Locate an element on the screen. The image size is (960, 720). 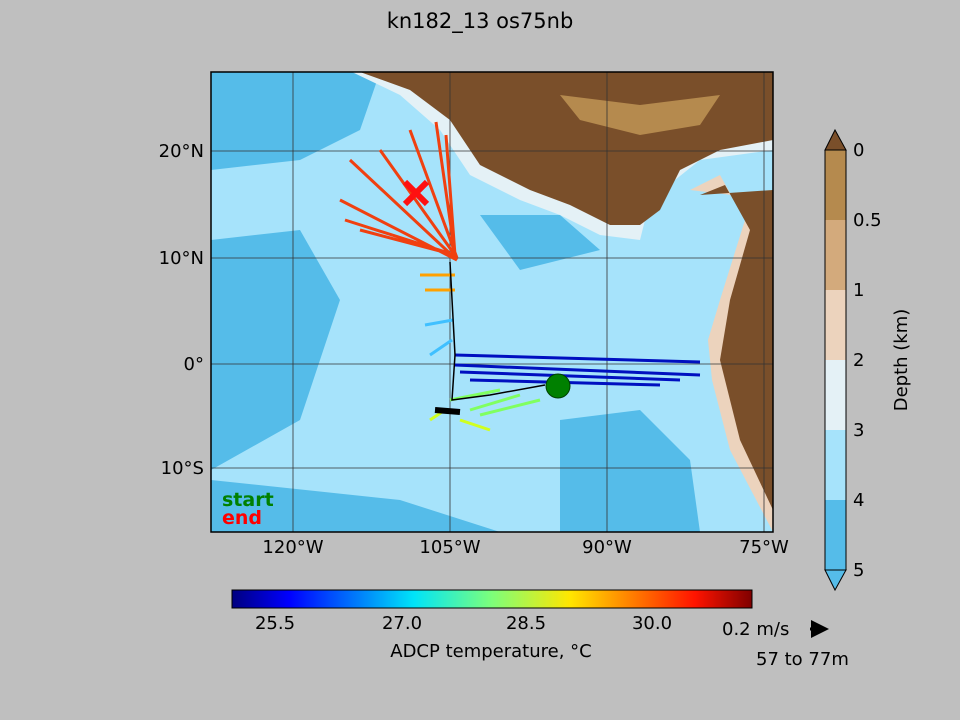
lon-label: 90°W is located at coordinates (607, 547).